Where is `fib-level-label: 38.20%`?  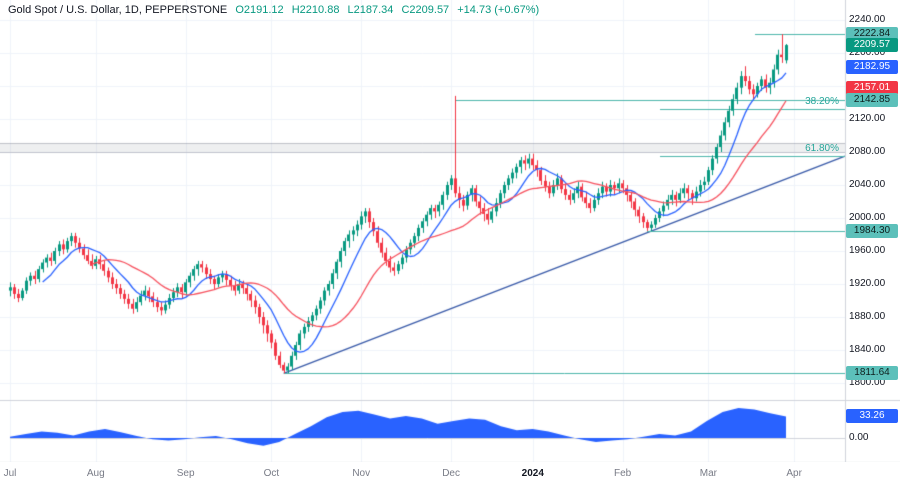
fib-level-label: 38.20% is located at coordinates (822, 102).